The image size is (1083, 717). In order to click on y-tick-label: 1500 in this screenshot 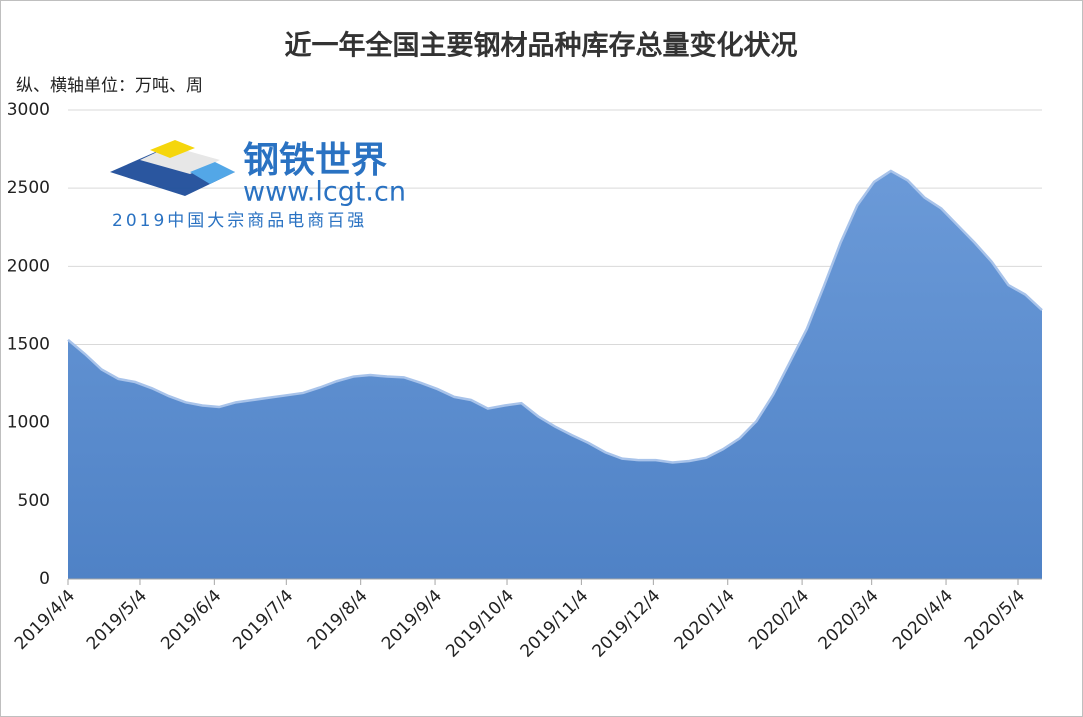, I will do `click(28, 345)`.